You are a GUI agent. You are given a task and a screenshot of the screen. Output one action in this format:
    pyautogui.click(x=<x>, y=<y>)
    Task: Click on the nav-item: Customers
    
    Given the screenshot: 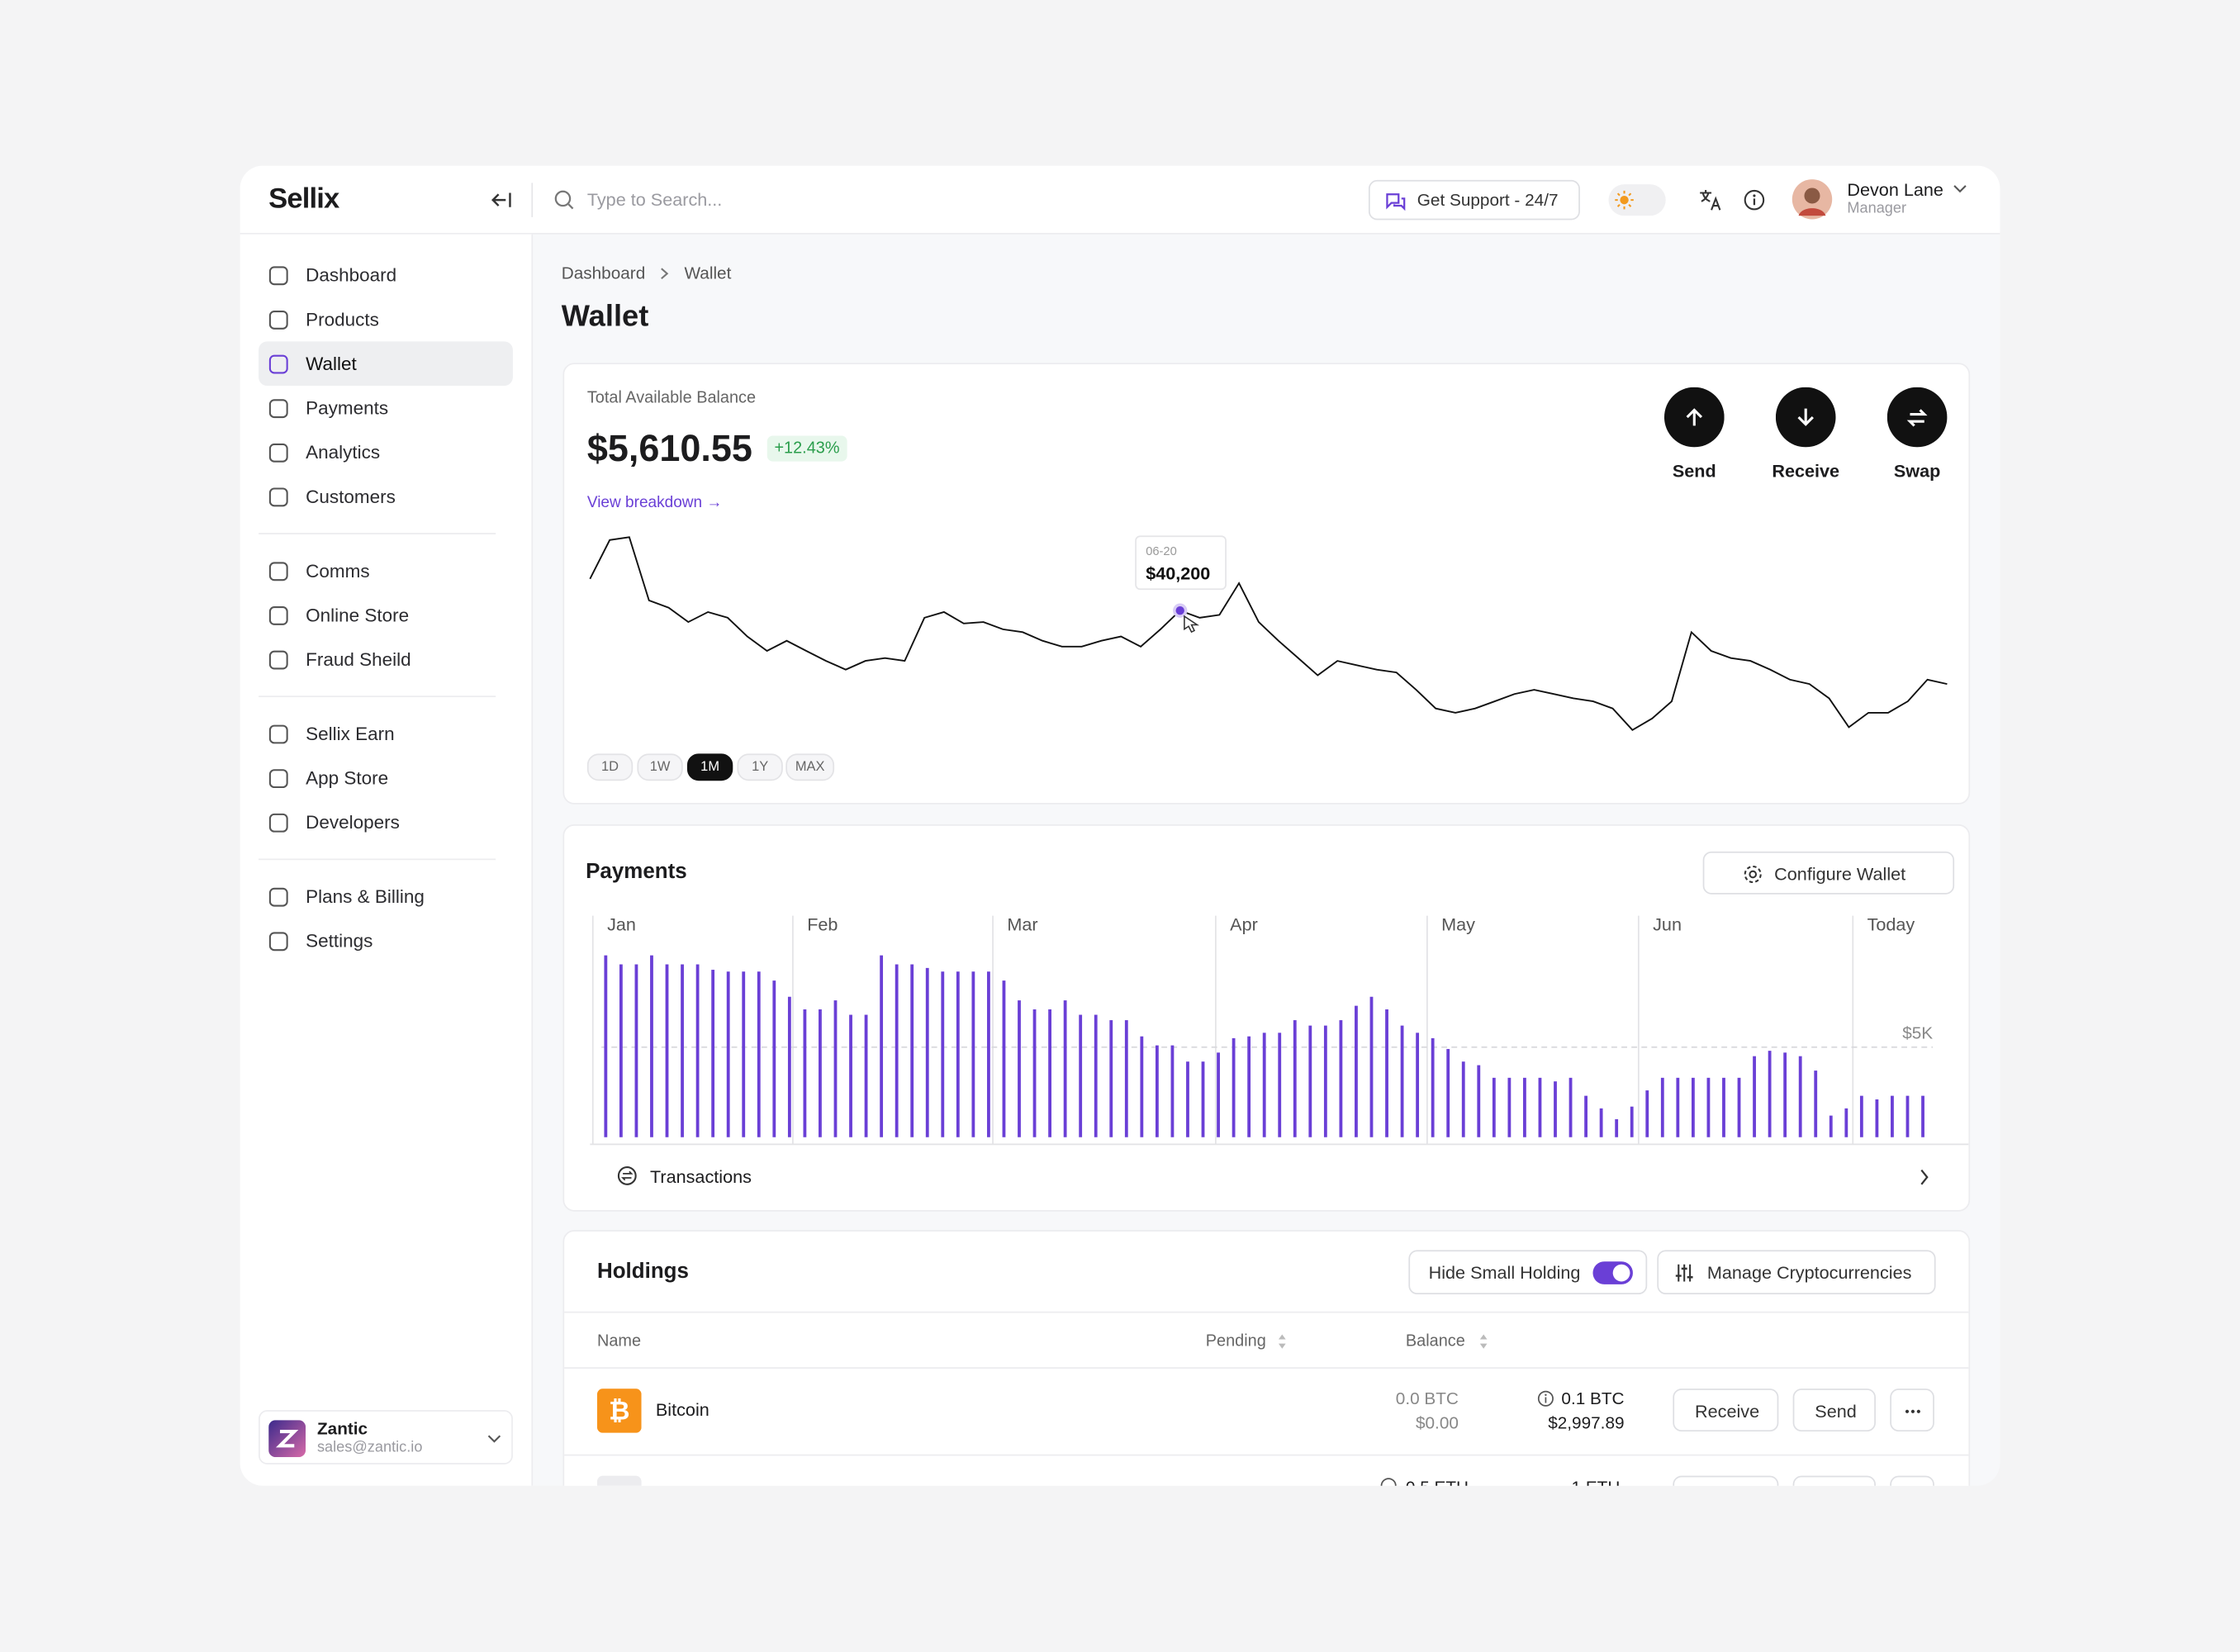 What is the action you would take?
    pyautogui.click(x=386, y=496)
    